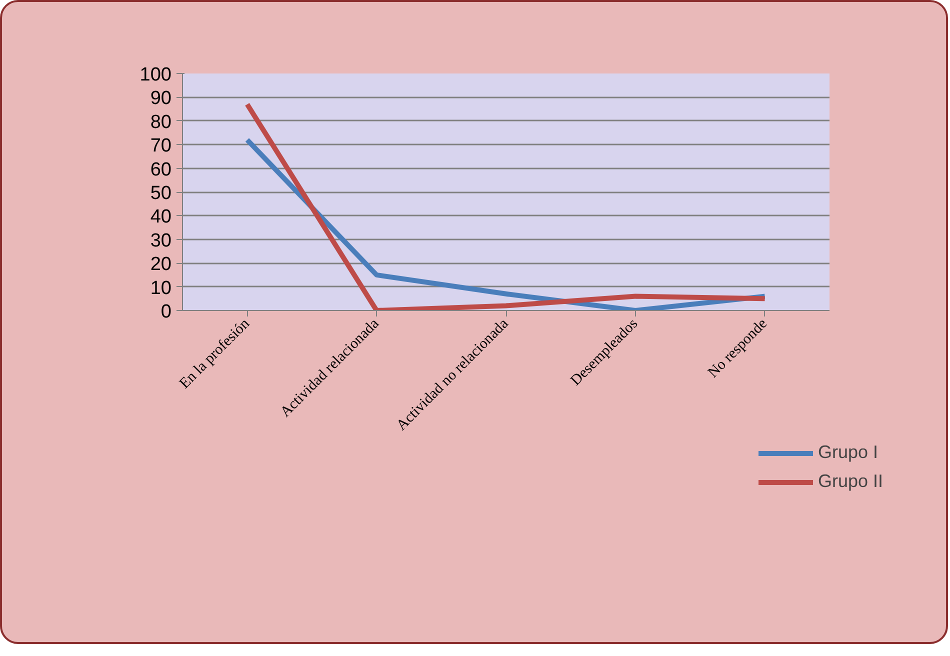 The image size is (950, 656). What do you see at coordinates (166, 312) in the screenshot?
I see `y-tick-label: 0` at bounding box center [166, 312].